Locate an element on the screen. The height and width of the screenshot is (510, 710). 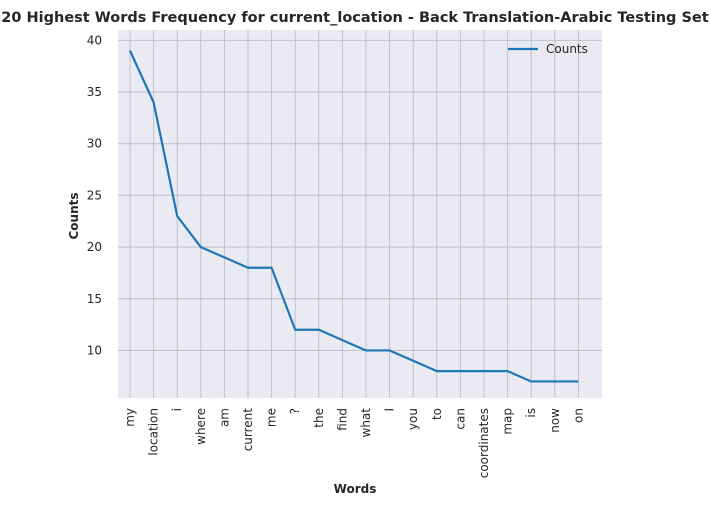
x-tick-label: ? is located at coordinates (295, 411).